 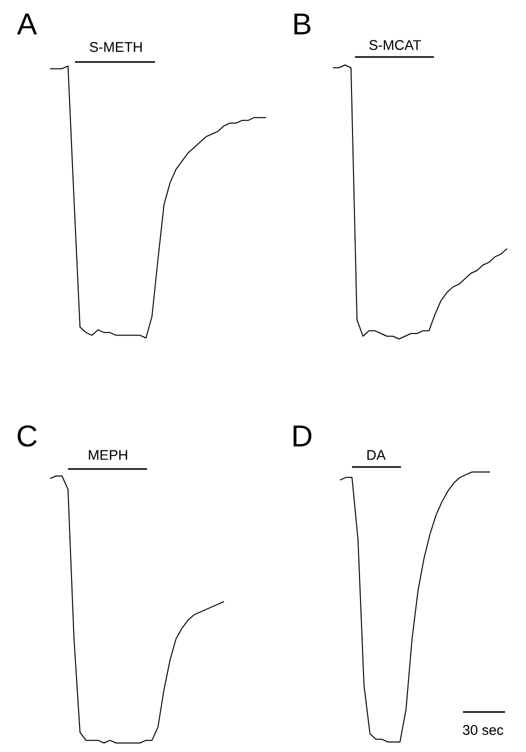 What do you see at coordinates (395, 45) in the screenshot?
I see `text: S-MCAT` at bounding box center [395, 45].